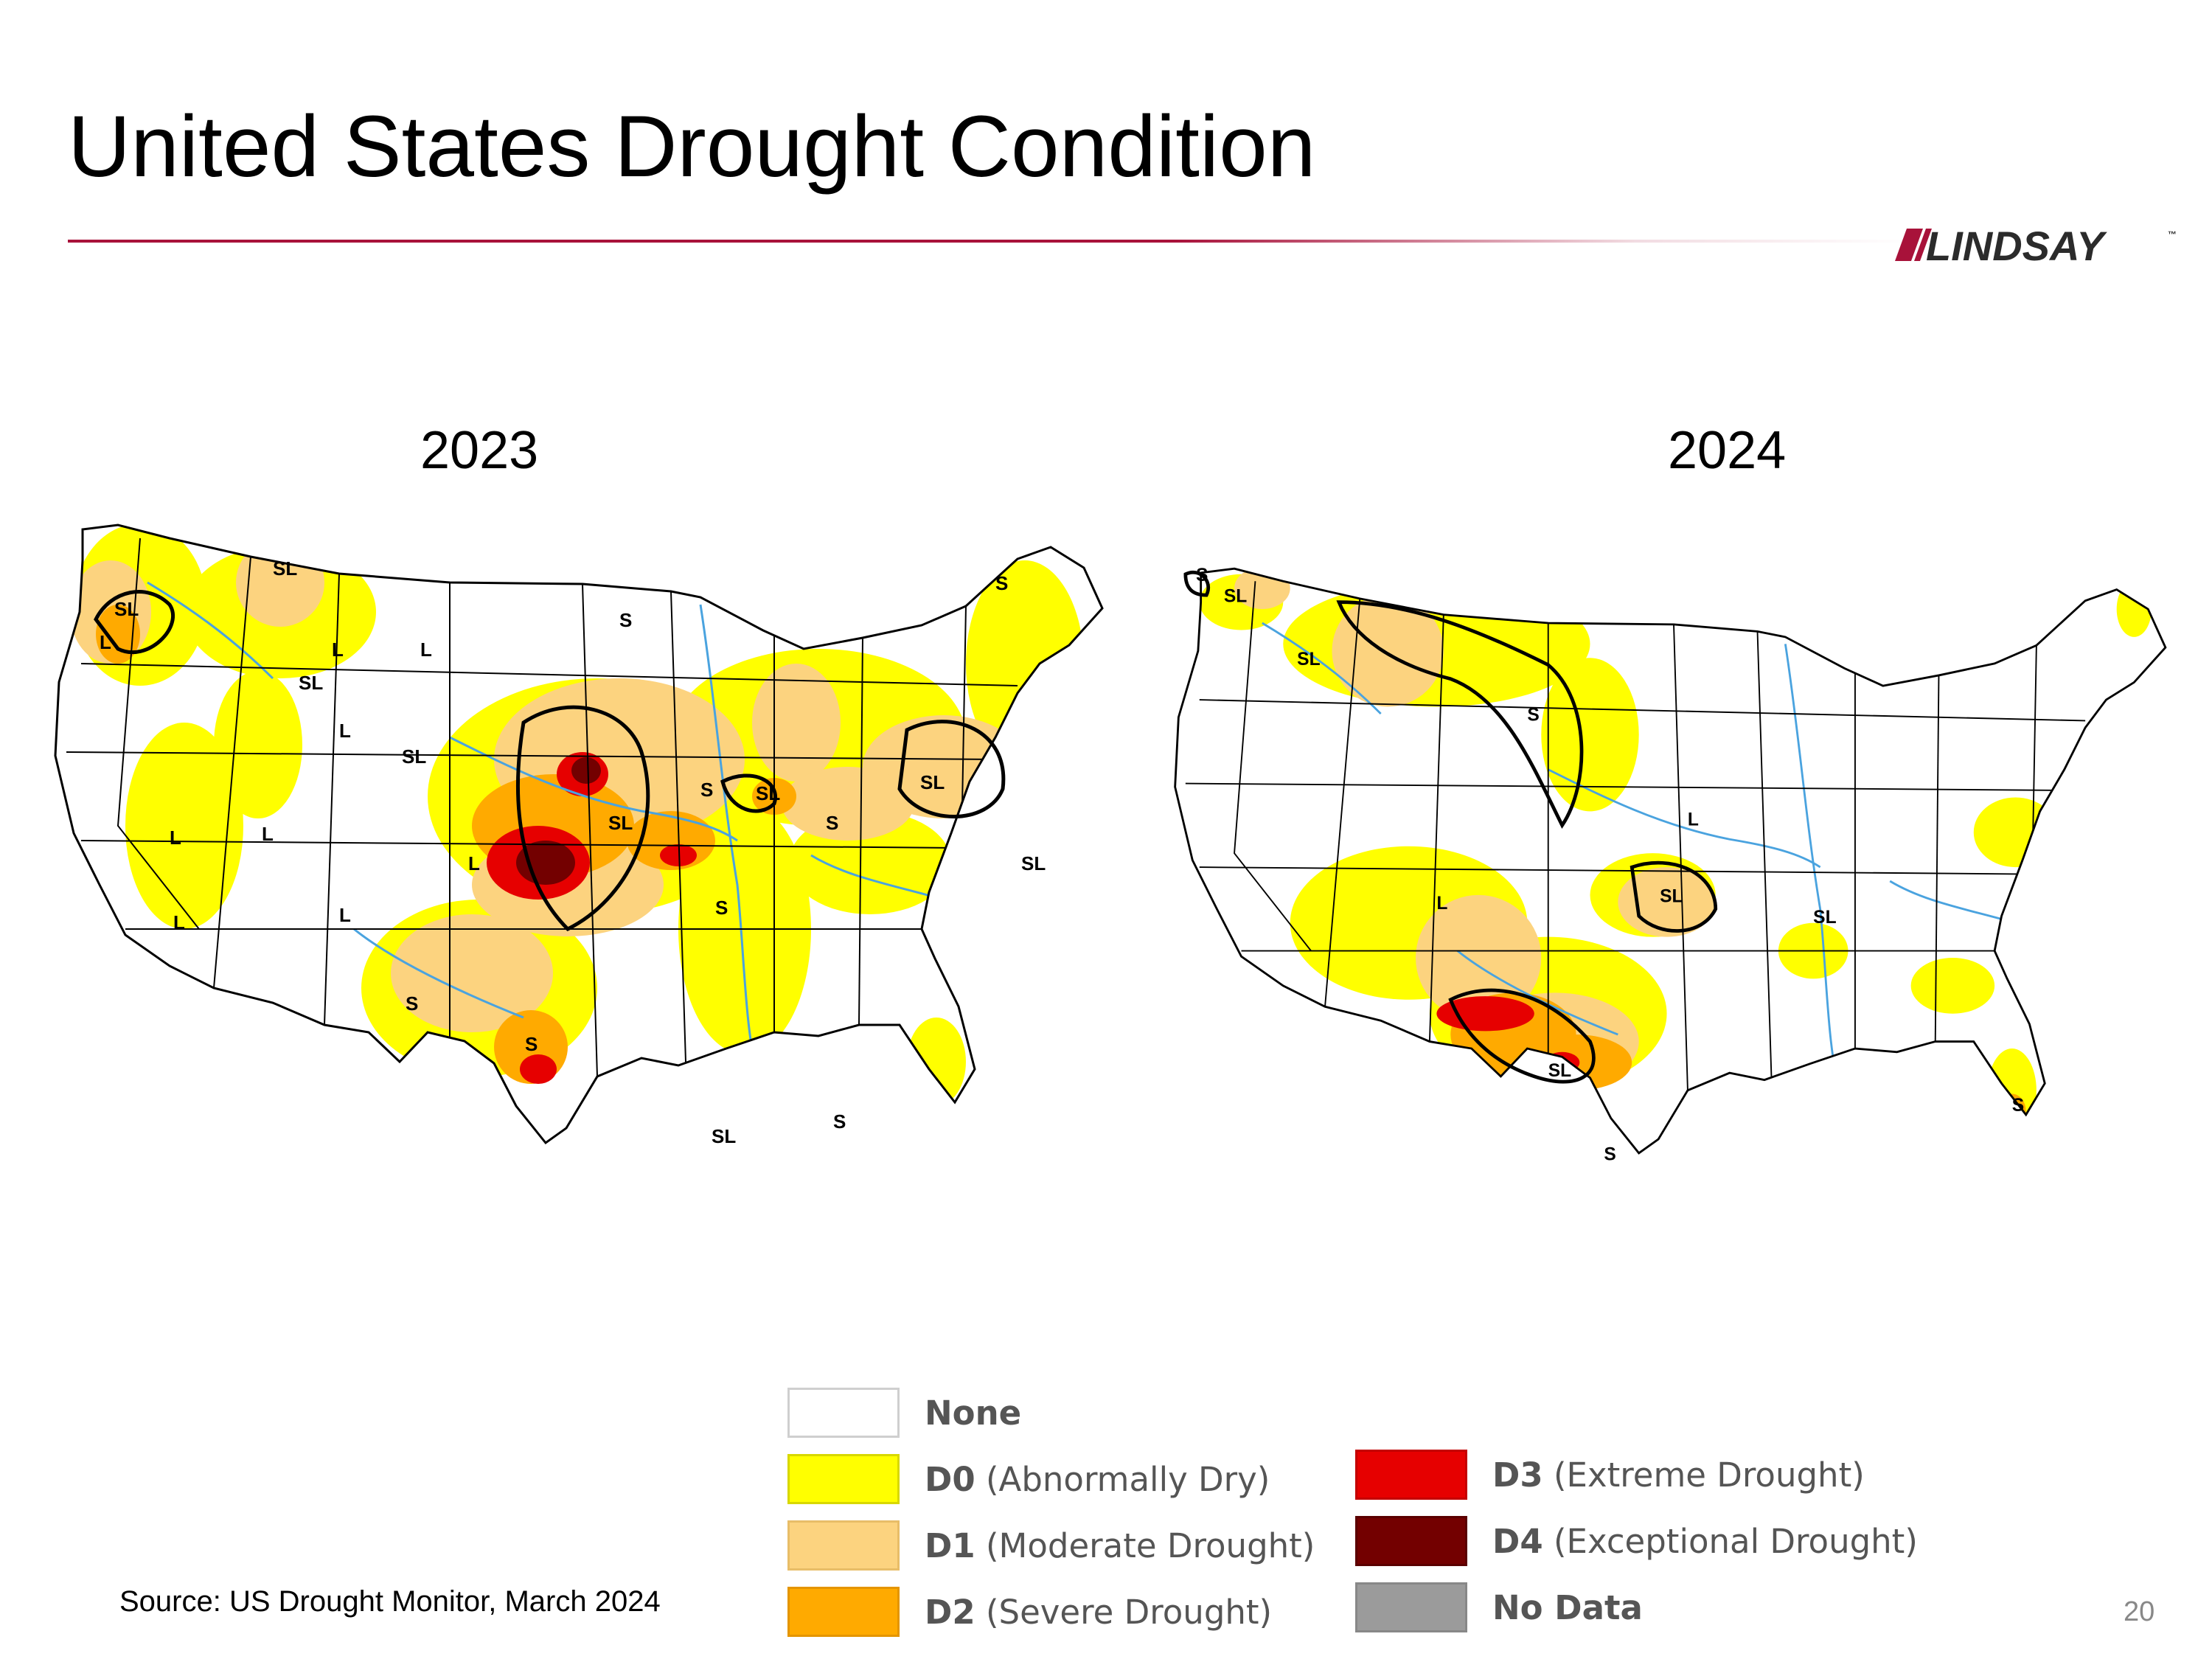 This screenshot has height=1659, width=2212. Describe the element at coordinates (950, 1545) in the screenshot. I see `legend-code: D1` at that location.